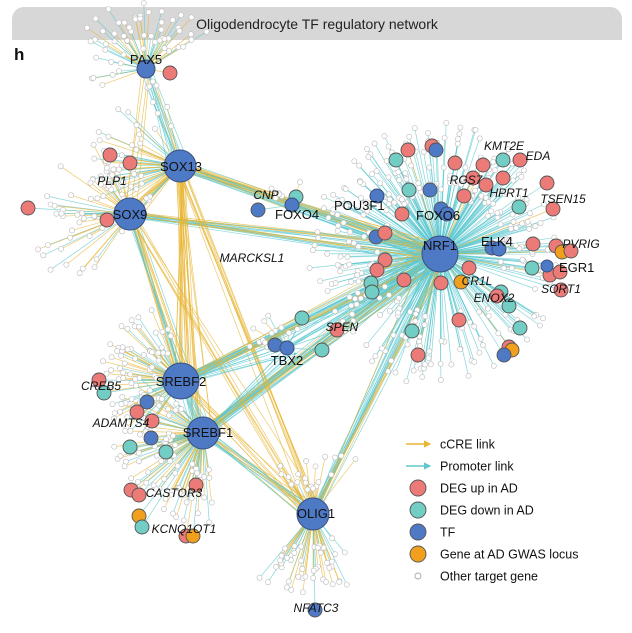  What do you see at coordinates (432, 532) in the screenshot?
I see `legend-item-tf: TF` at bounding box center [432, 532].